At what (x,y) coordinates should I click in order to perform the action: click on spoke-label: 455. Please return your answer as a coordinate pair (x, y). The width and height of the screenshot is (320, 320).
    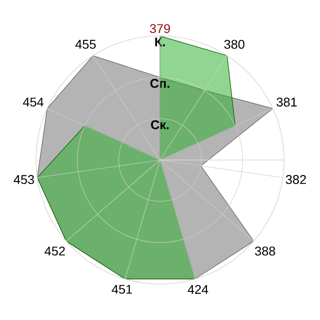
    Looking at the image, I should click on (85, 44).